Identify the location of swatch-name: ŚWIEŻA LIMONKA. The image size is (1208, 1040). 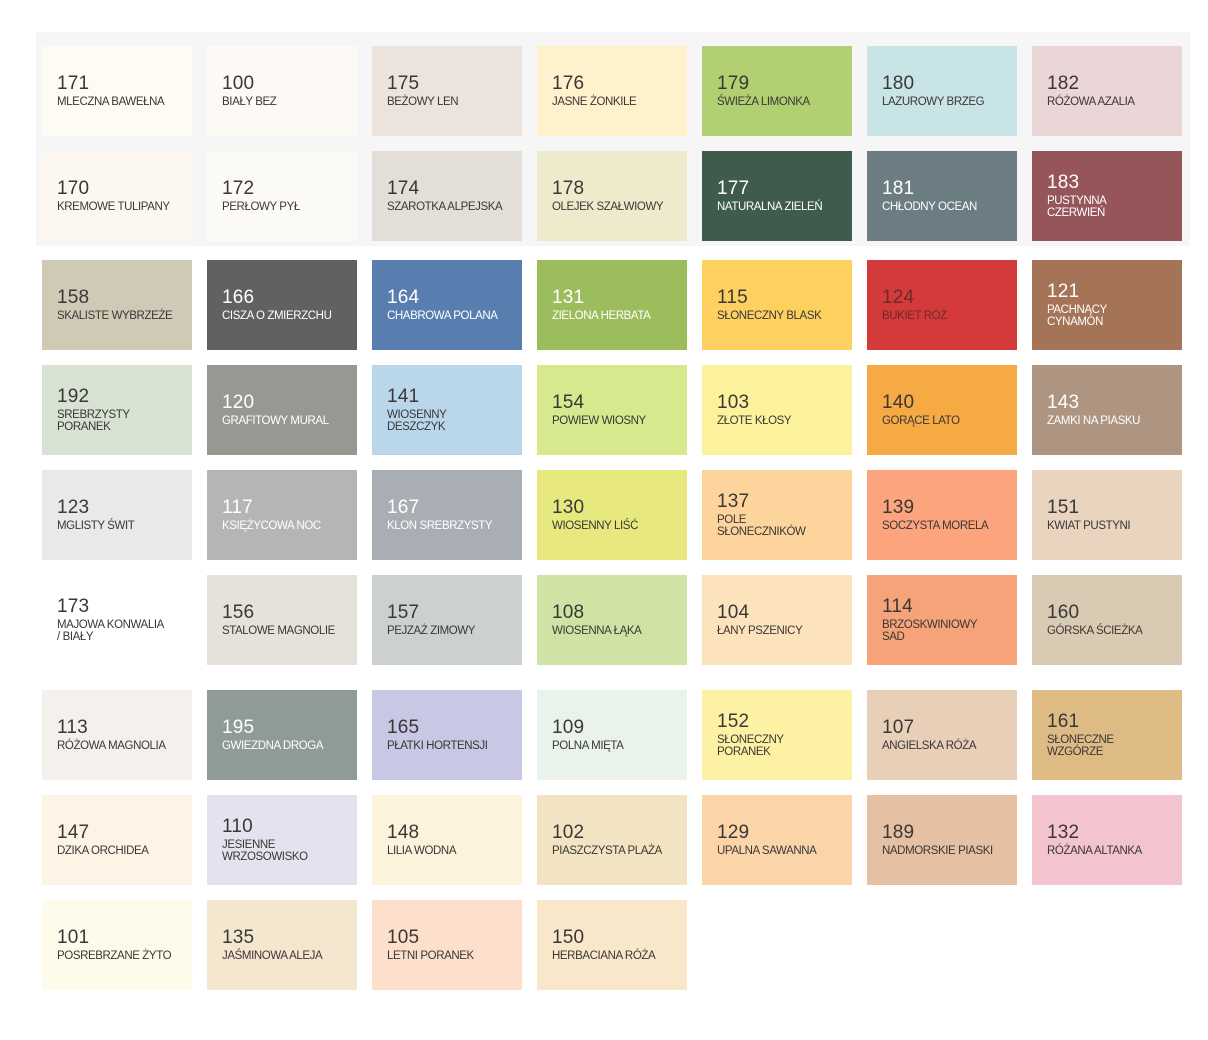
(763, 102).